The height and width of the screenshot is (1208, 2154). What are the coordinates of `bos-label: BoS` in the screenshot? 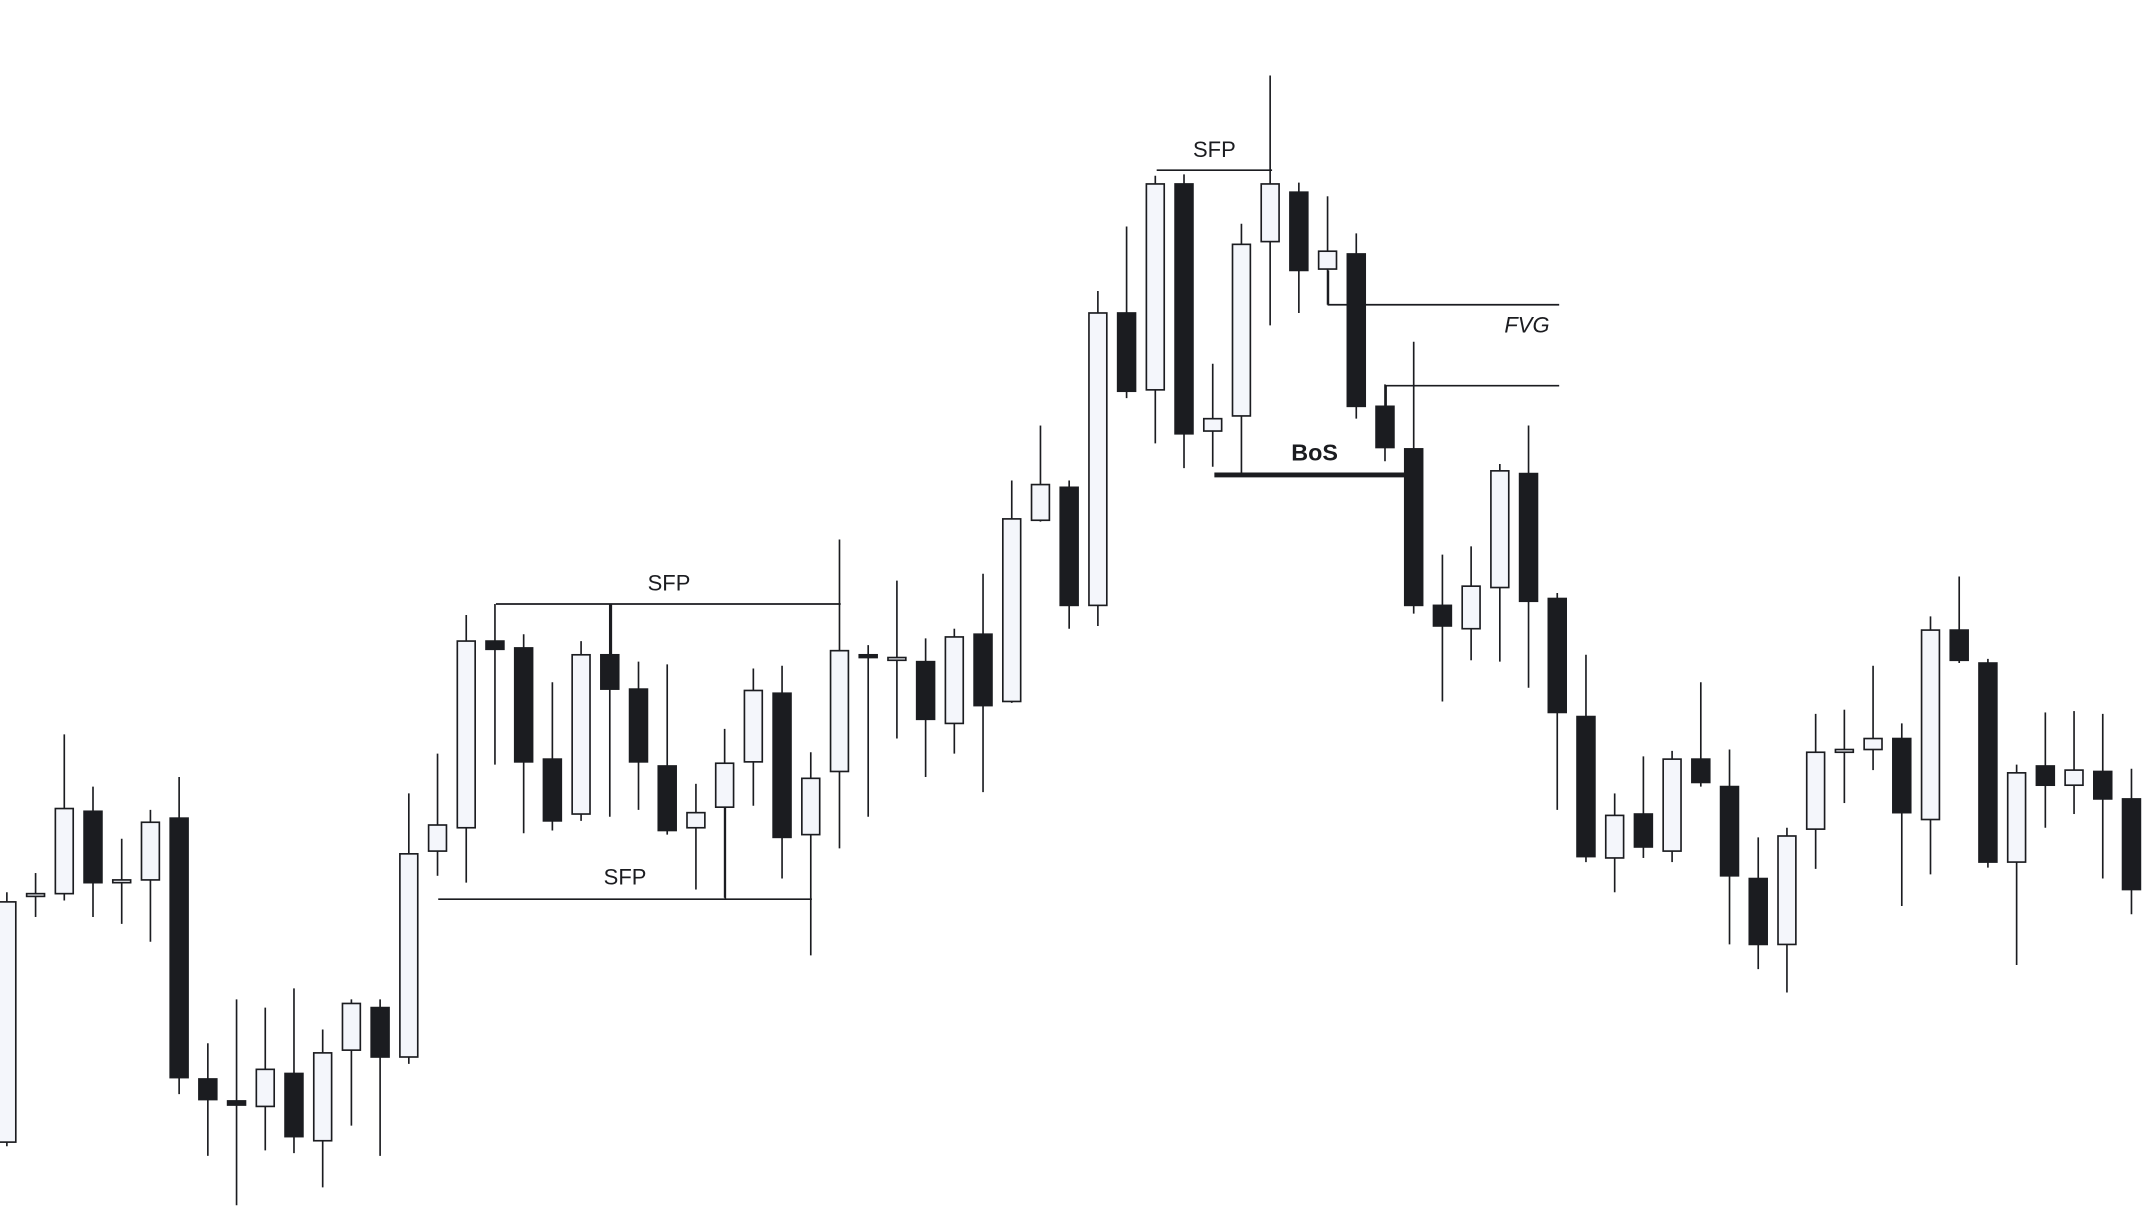 It's located at (1314, 453).